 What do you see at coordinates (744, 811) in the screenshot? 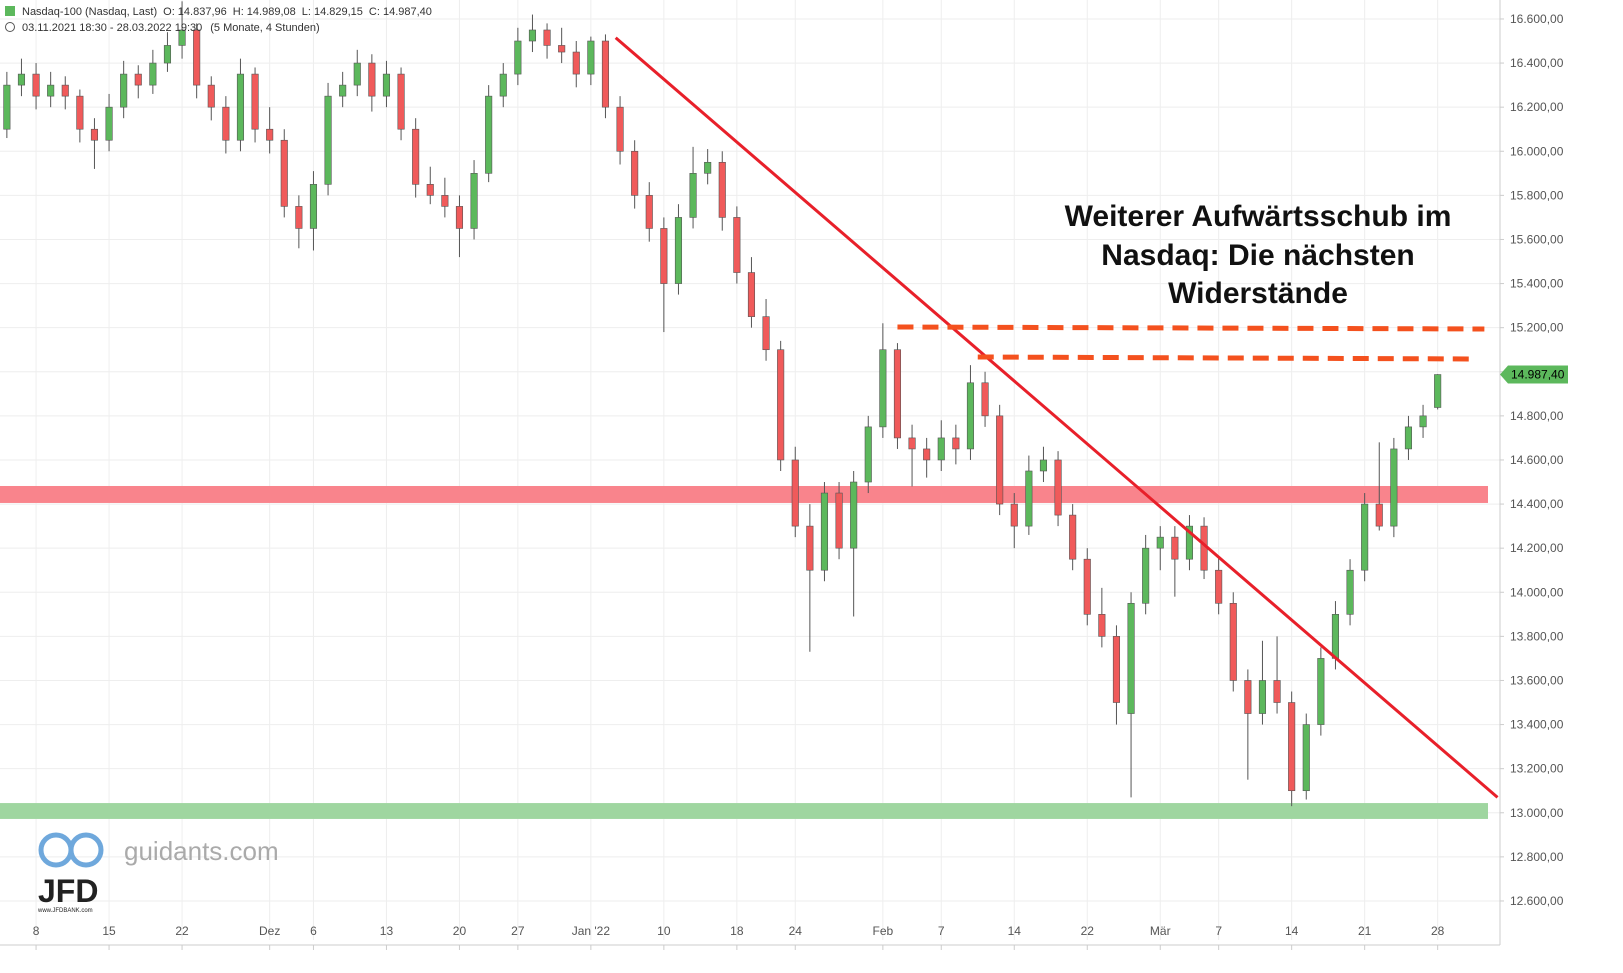
I see `zone` at bounding box center [744, 811].